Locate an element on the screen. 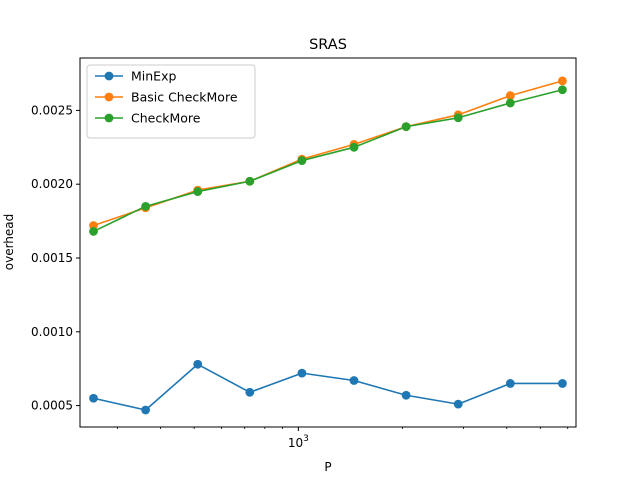  y-tick-label: 0.0005 is located at coordinates (52, 406).